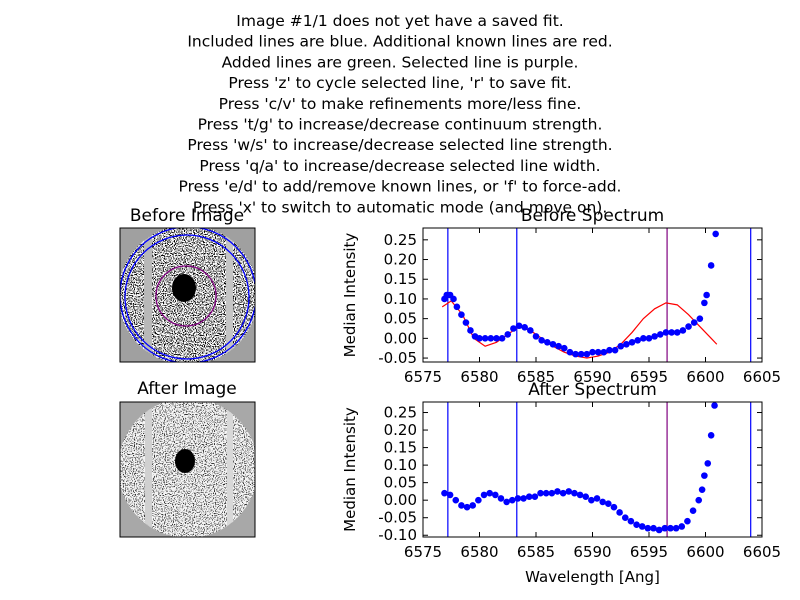  I want to click on y-tick-label: -0.05, so click(397, 358).